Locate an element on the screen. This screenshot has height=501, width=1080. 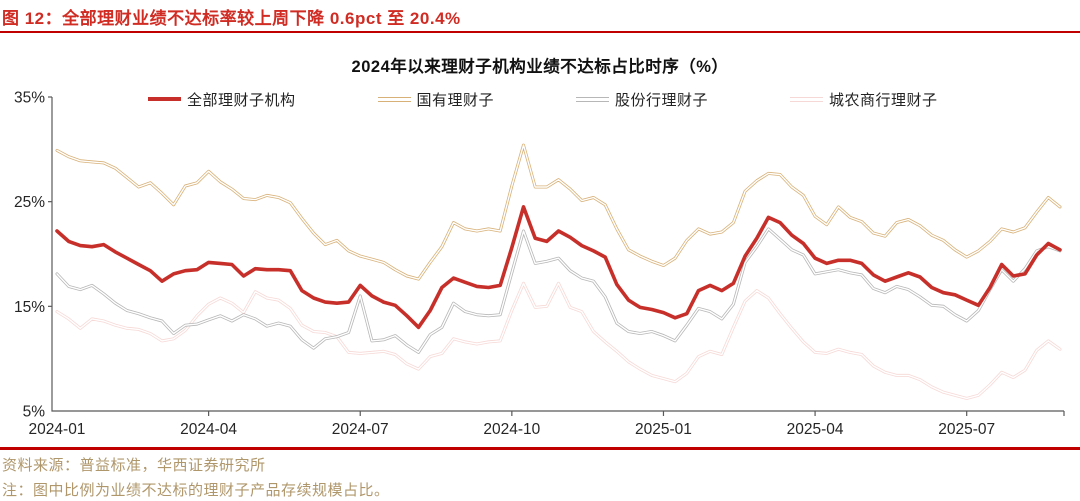
legend-marker-total-line is located at coordinates (164, 99).